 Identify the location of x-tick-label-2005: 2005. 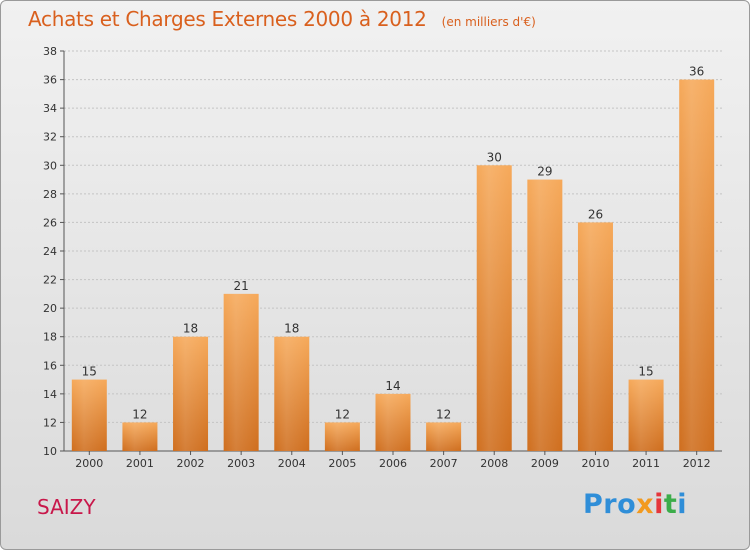
(342, 463).